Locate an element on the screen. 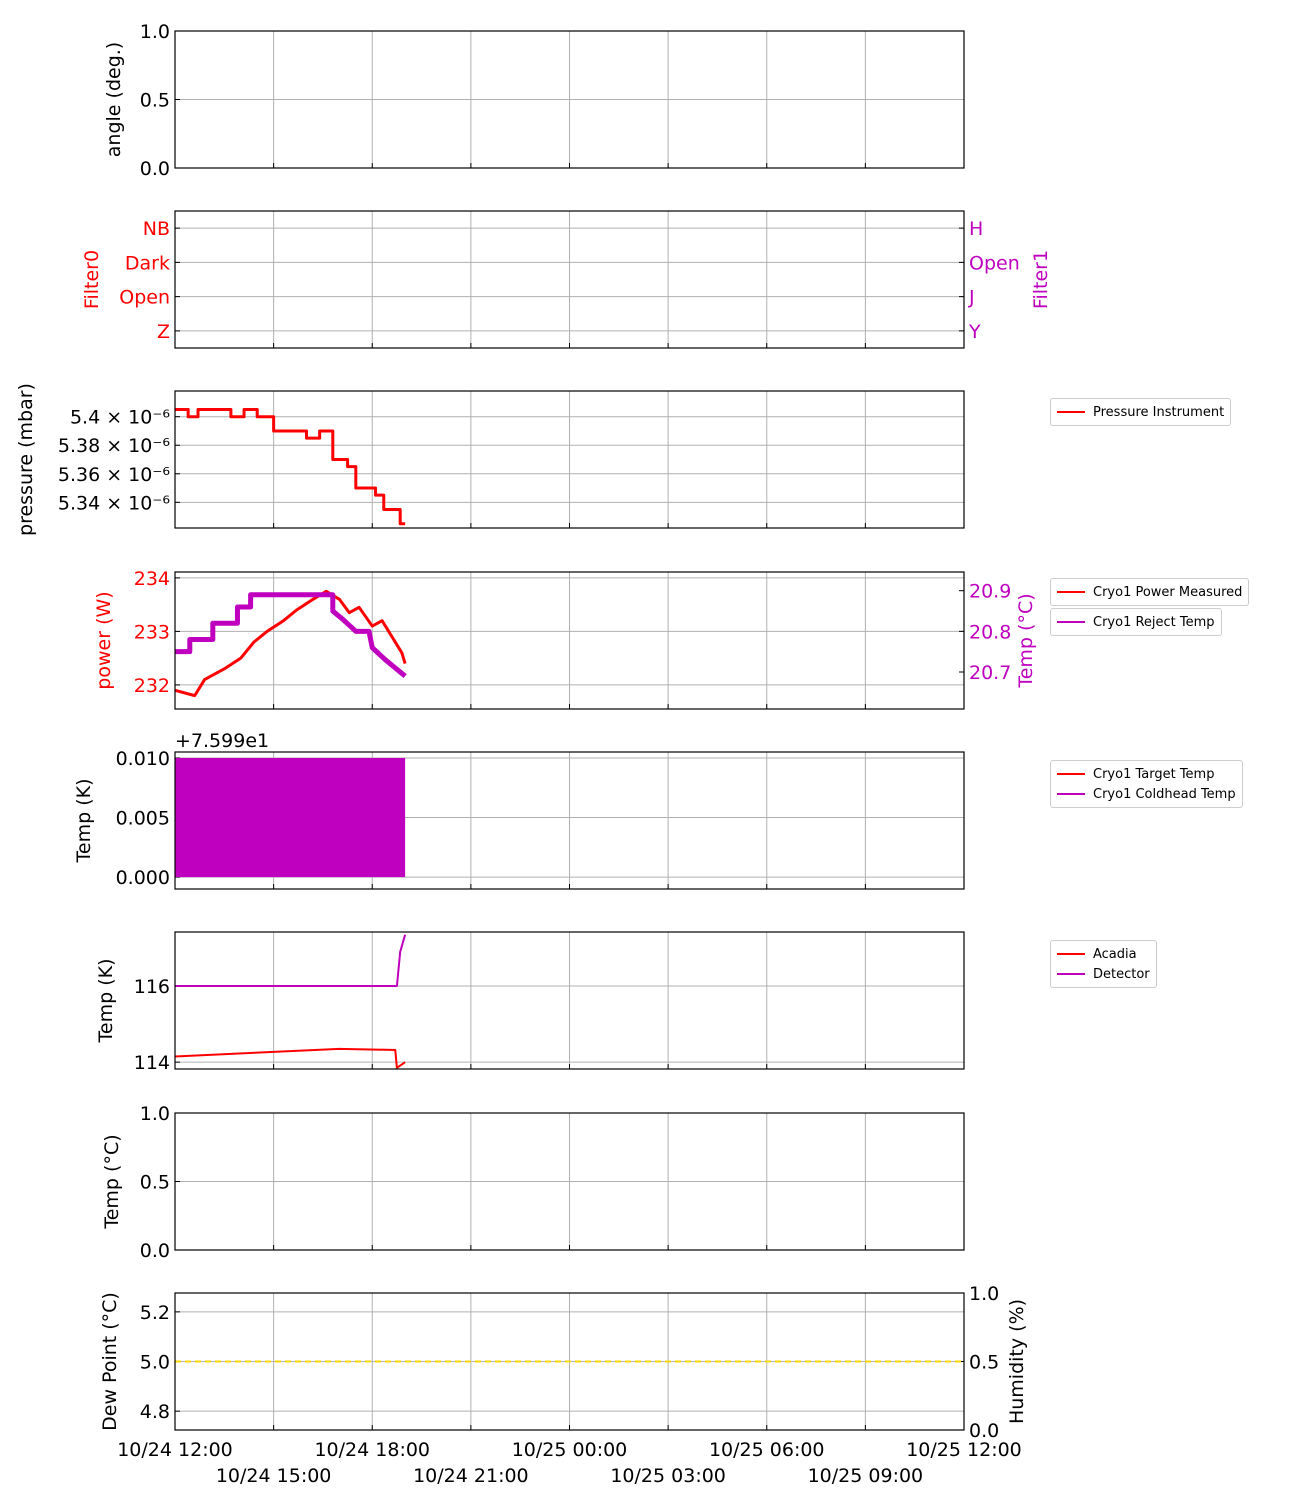  y-tick-label: 5.38 × 10⁻⁶ is located at coordinates (114, 446).